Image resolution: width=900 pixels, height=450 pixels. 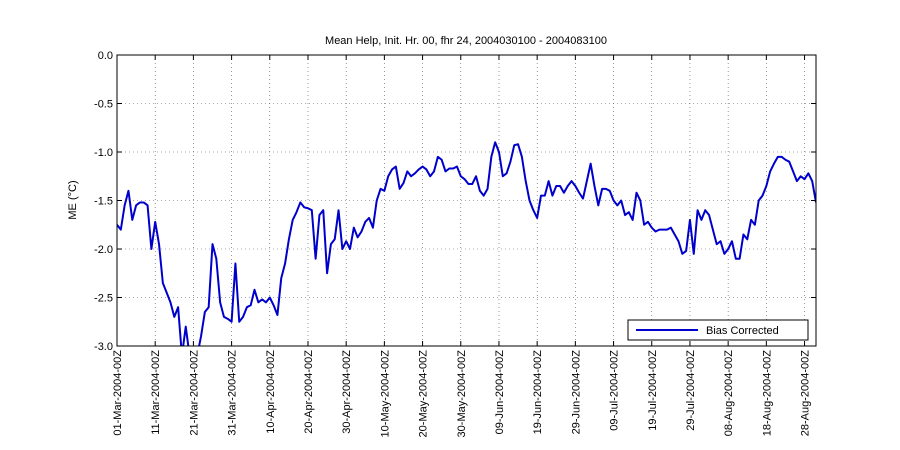 What do you see at coordinates (347, 392) in the screenshot?
I see `x-tick-label: 30-Apr-2004-00Z` at bounding box center [347, 392].